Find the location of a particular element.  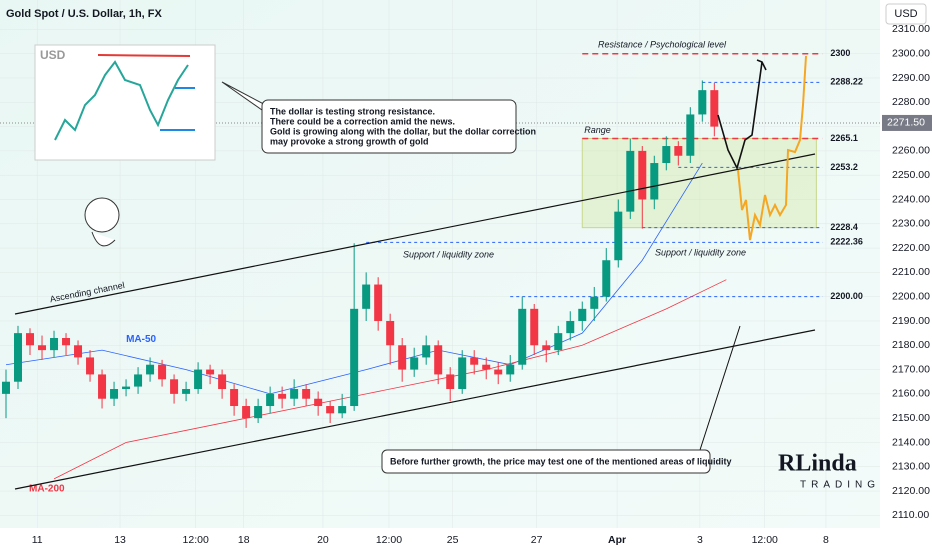

chart-title: Gold Spot / U.S. Dollar, 1h, FX is located at coordinates (84, 14).